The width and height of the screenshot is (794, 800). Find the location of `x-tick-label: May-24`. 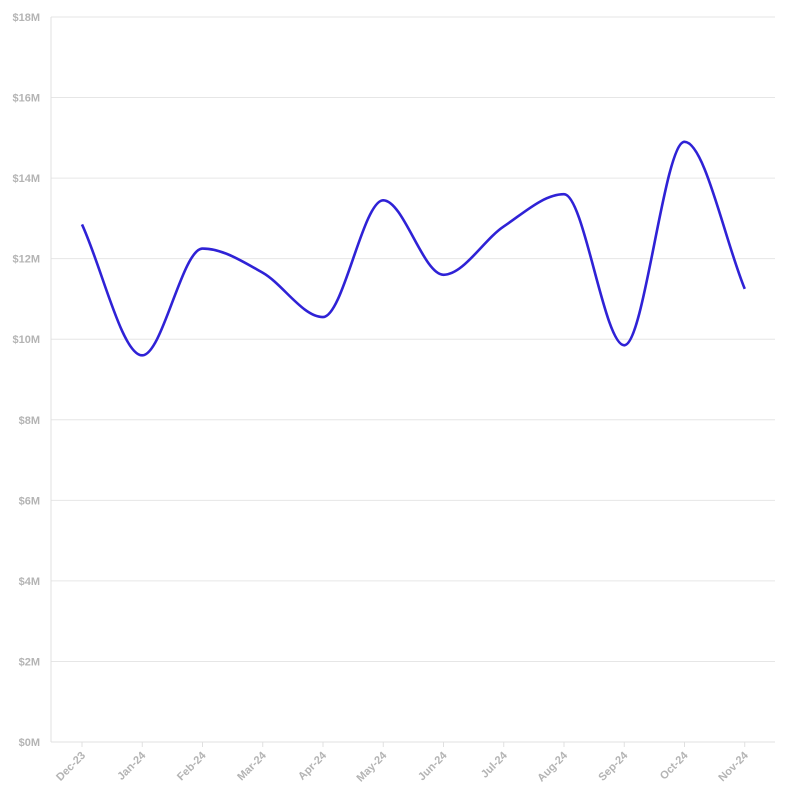

x-tick-label: May-24 is located at coordinates (372, 766).